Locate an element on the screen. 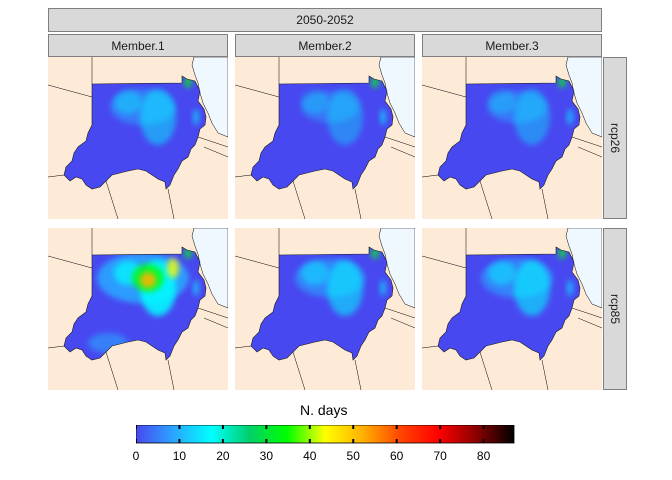 This screenshot has height=480, width=672. row-strip-rcp26: rcp26 is located at coordinates (615, 138).